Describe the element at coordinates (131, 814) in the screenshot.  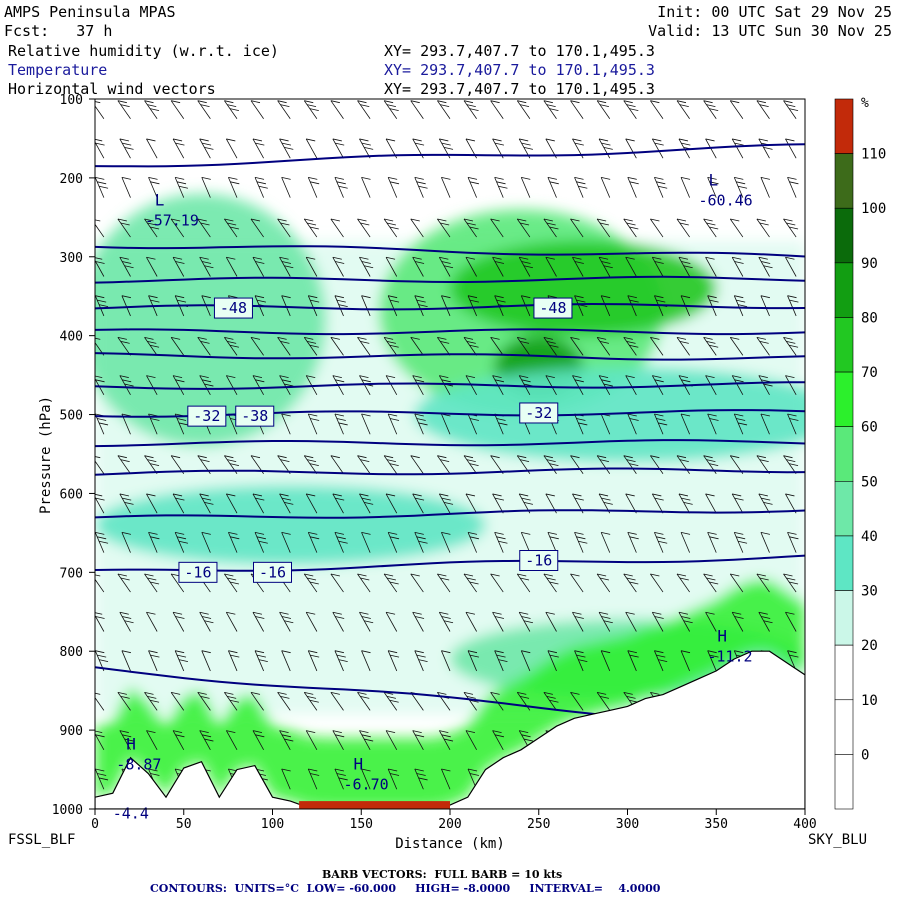
I see `extremum-label: -4.4` at that location.